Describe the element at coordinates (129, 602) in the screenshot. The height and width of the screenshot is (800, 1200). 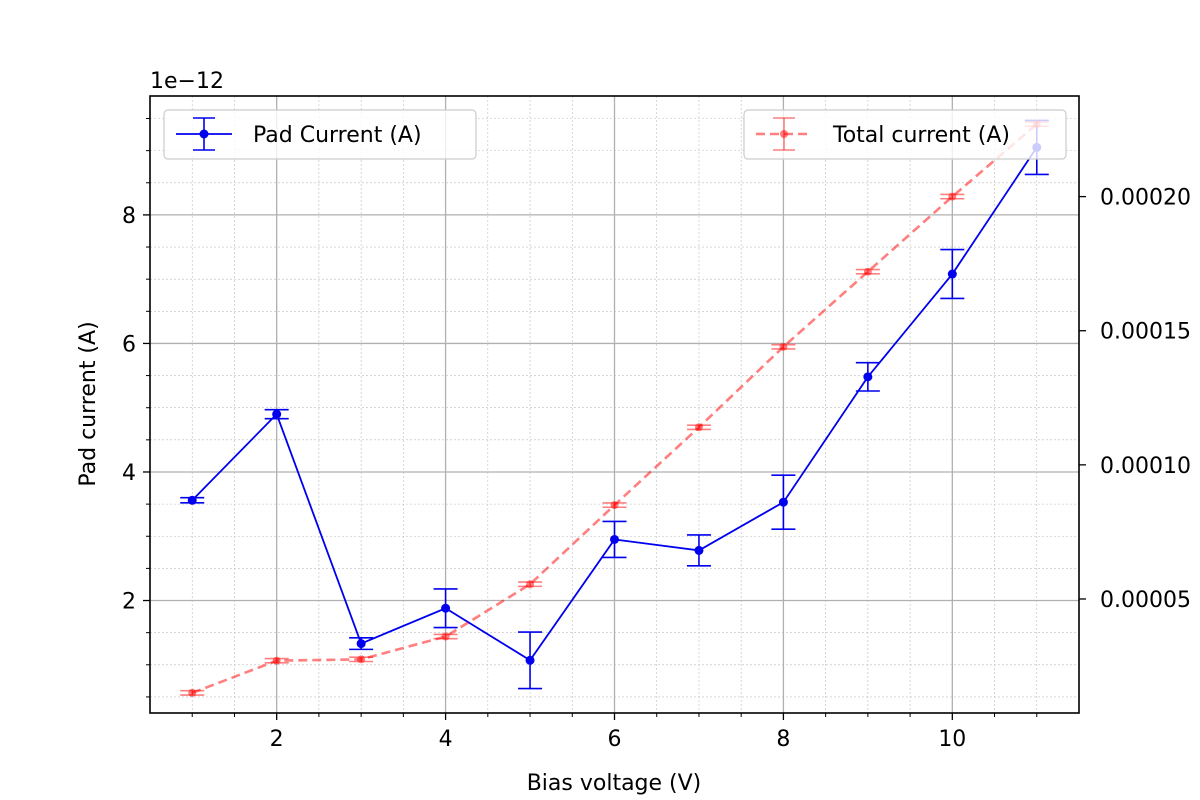
I see `y-tick-label: 2` at that location.